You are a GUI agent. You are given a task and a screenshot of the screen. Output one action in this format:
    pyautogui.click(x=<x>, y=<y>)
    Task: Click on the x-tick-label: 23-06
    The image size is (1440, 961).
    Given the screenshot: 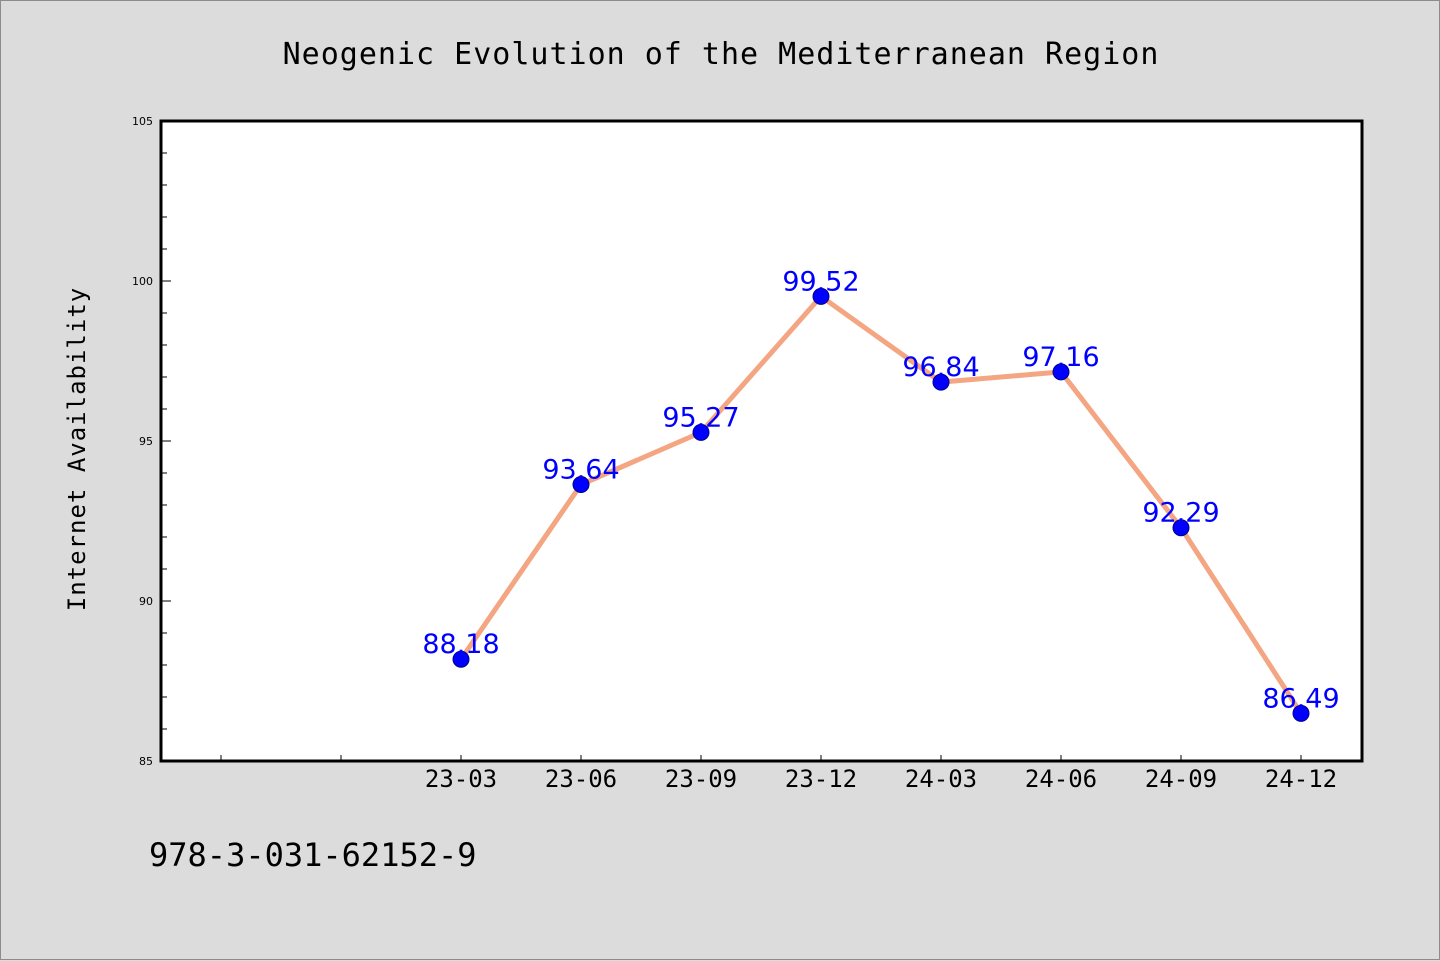 What is the action you would take?
    pyautogui.click(x=581, y=779)
    